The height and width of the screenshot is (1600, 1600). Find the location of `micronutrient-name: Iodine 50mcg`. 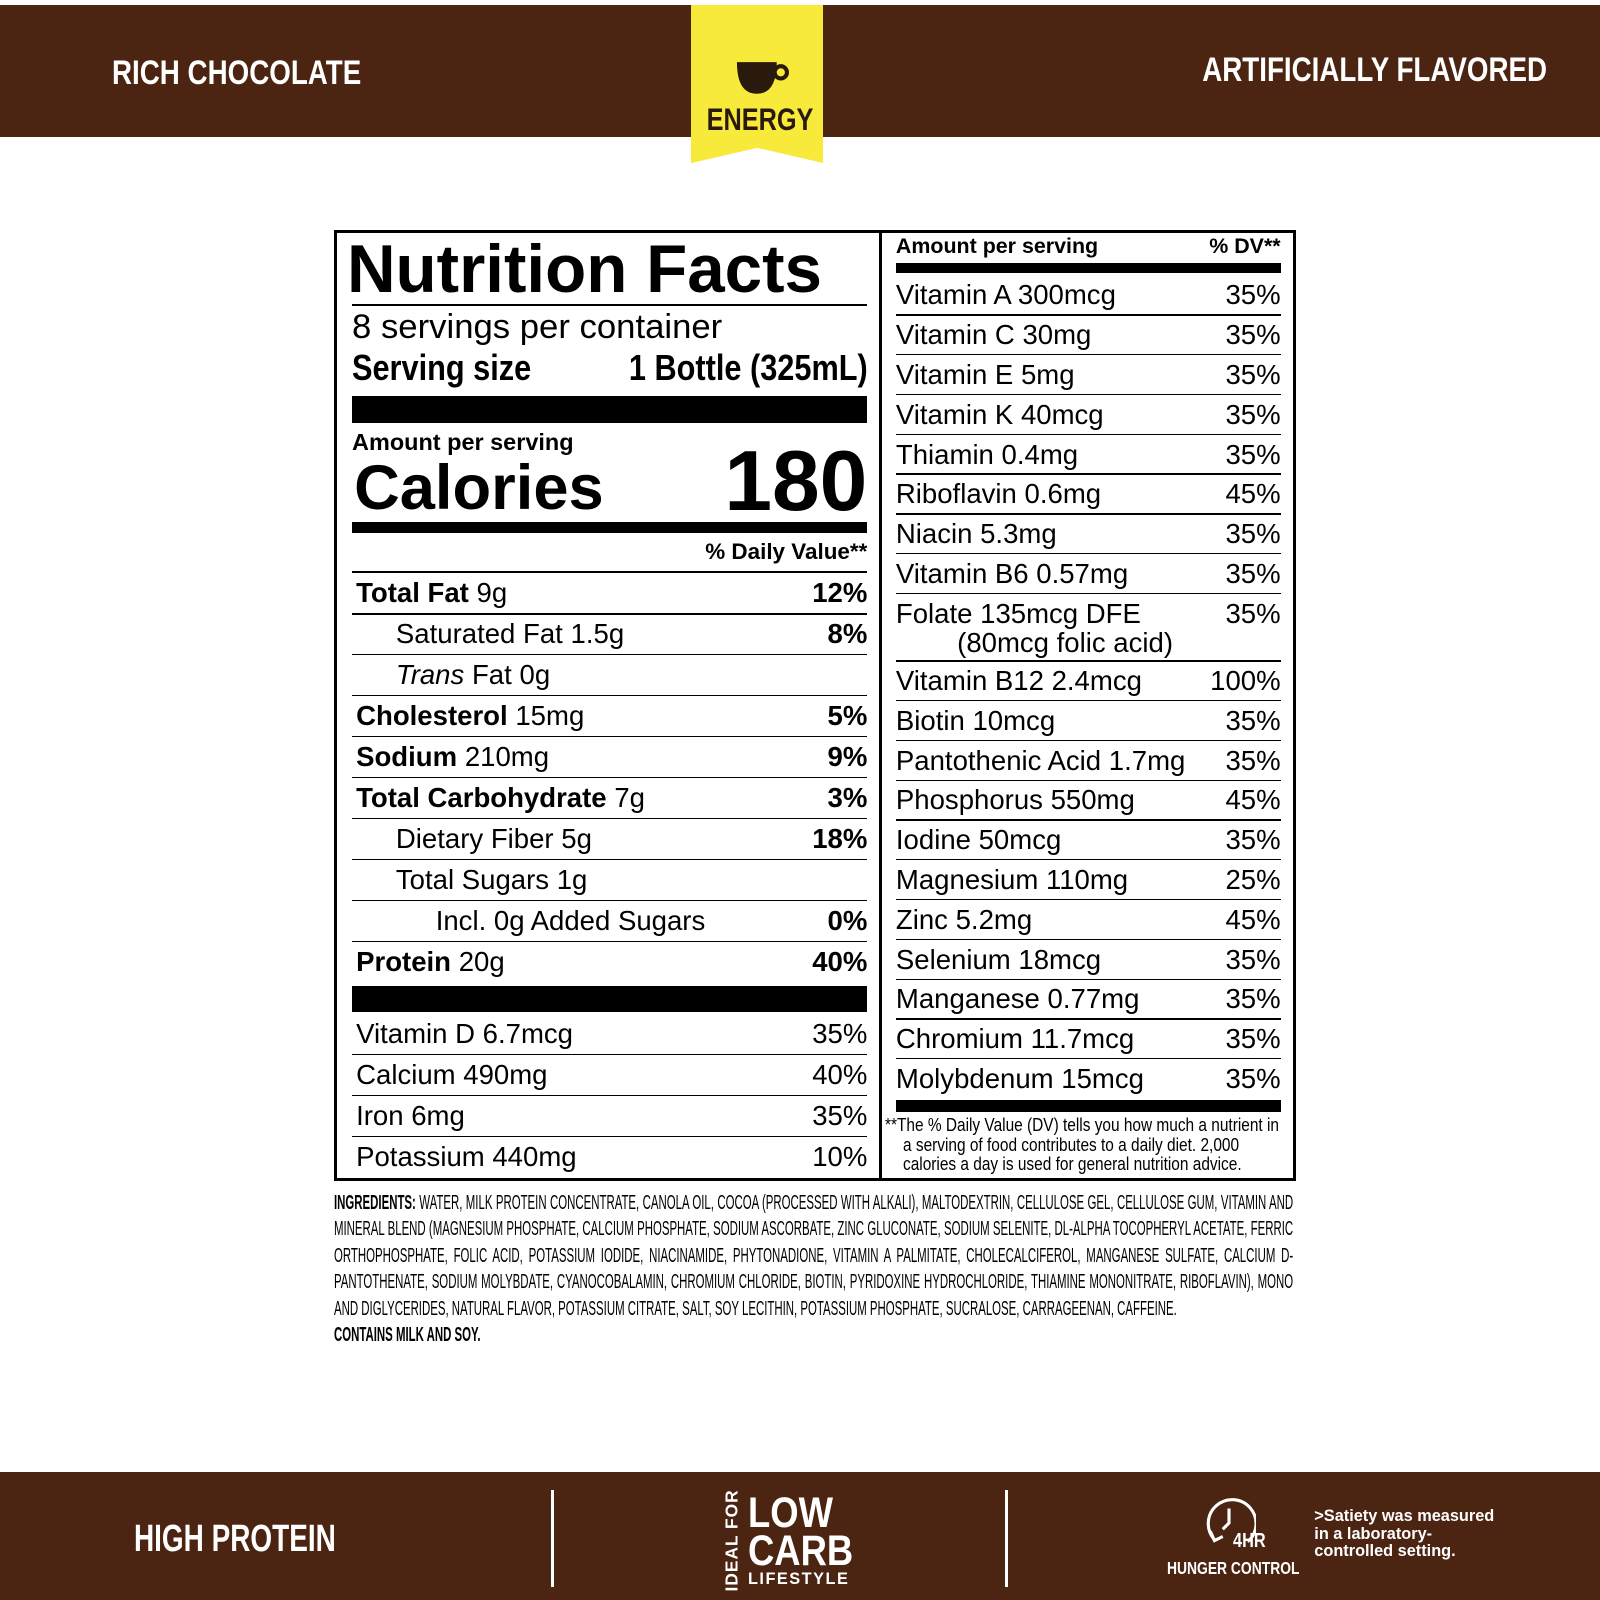

micronutrient-name: Iodine 50mcg is located at coordinates (978, 840).